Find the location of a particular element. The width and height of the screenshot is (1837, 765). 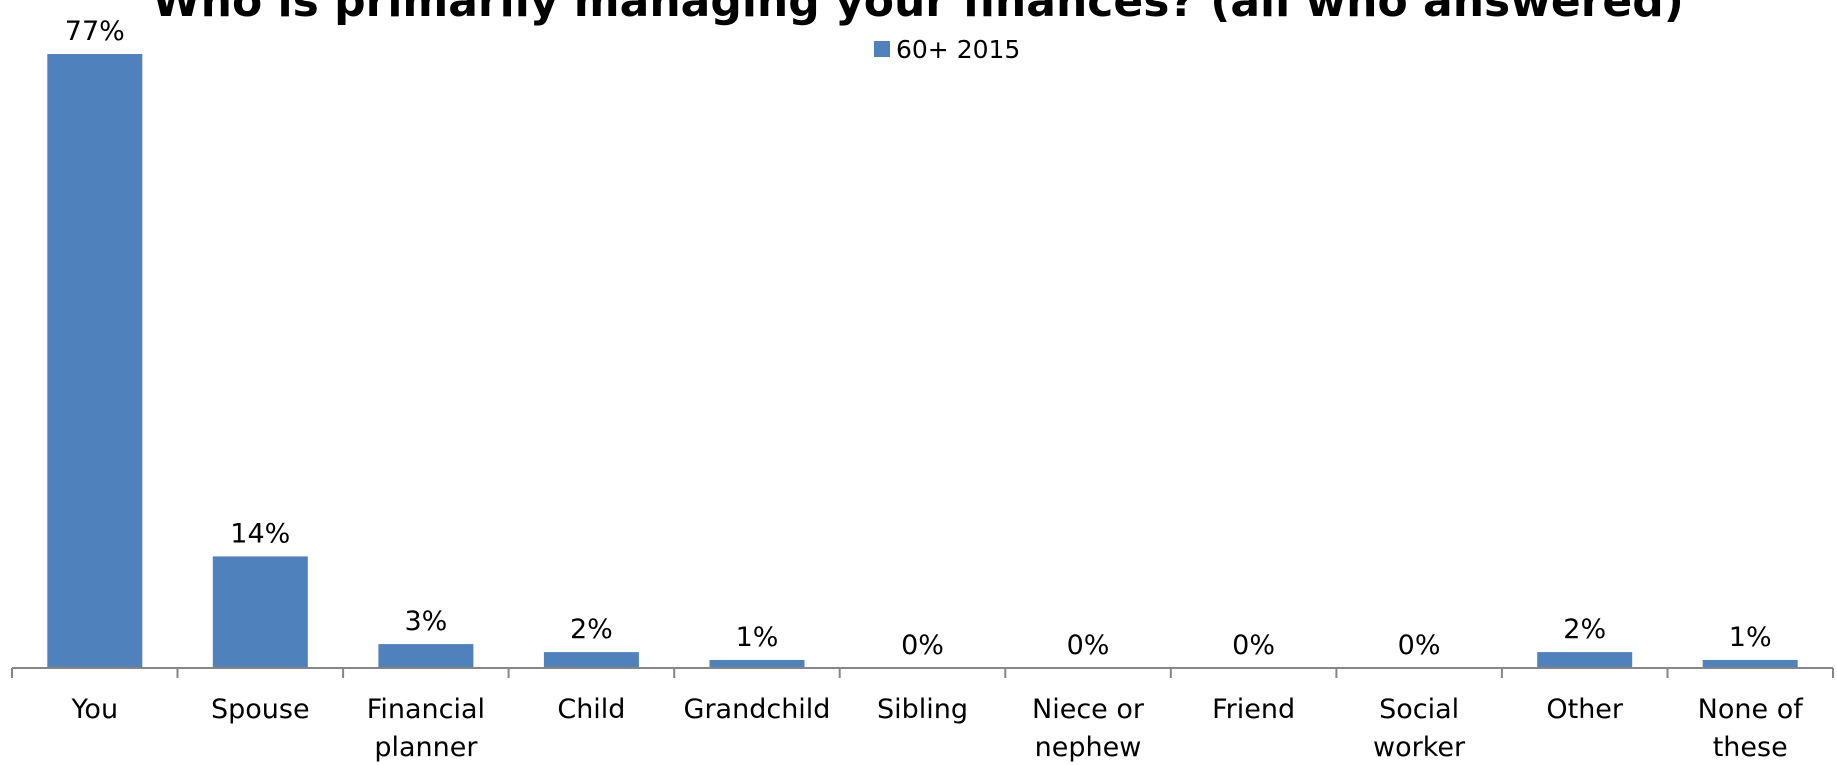

bar-child is located at coordinates (591, 660).